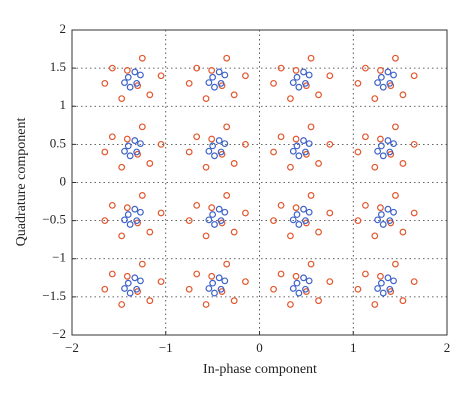  Describe the element at coordinates (58, 142) in the screenshot. I see `y-tick-label: 0.5` at that location.